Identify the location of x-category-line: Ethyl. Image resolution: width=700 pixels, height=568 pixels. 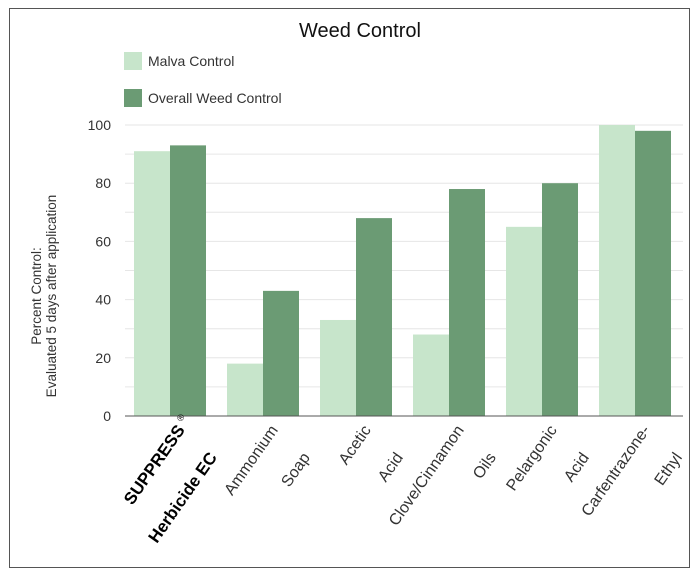
(669, 469).